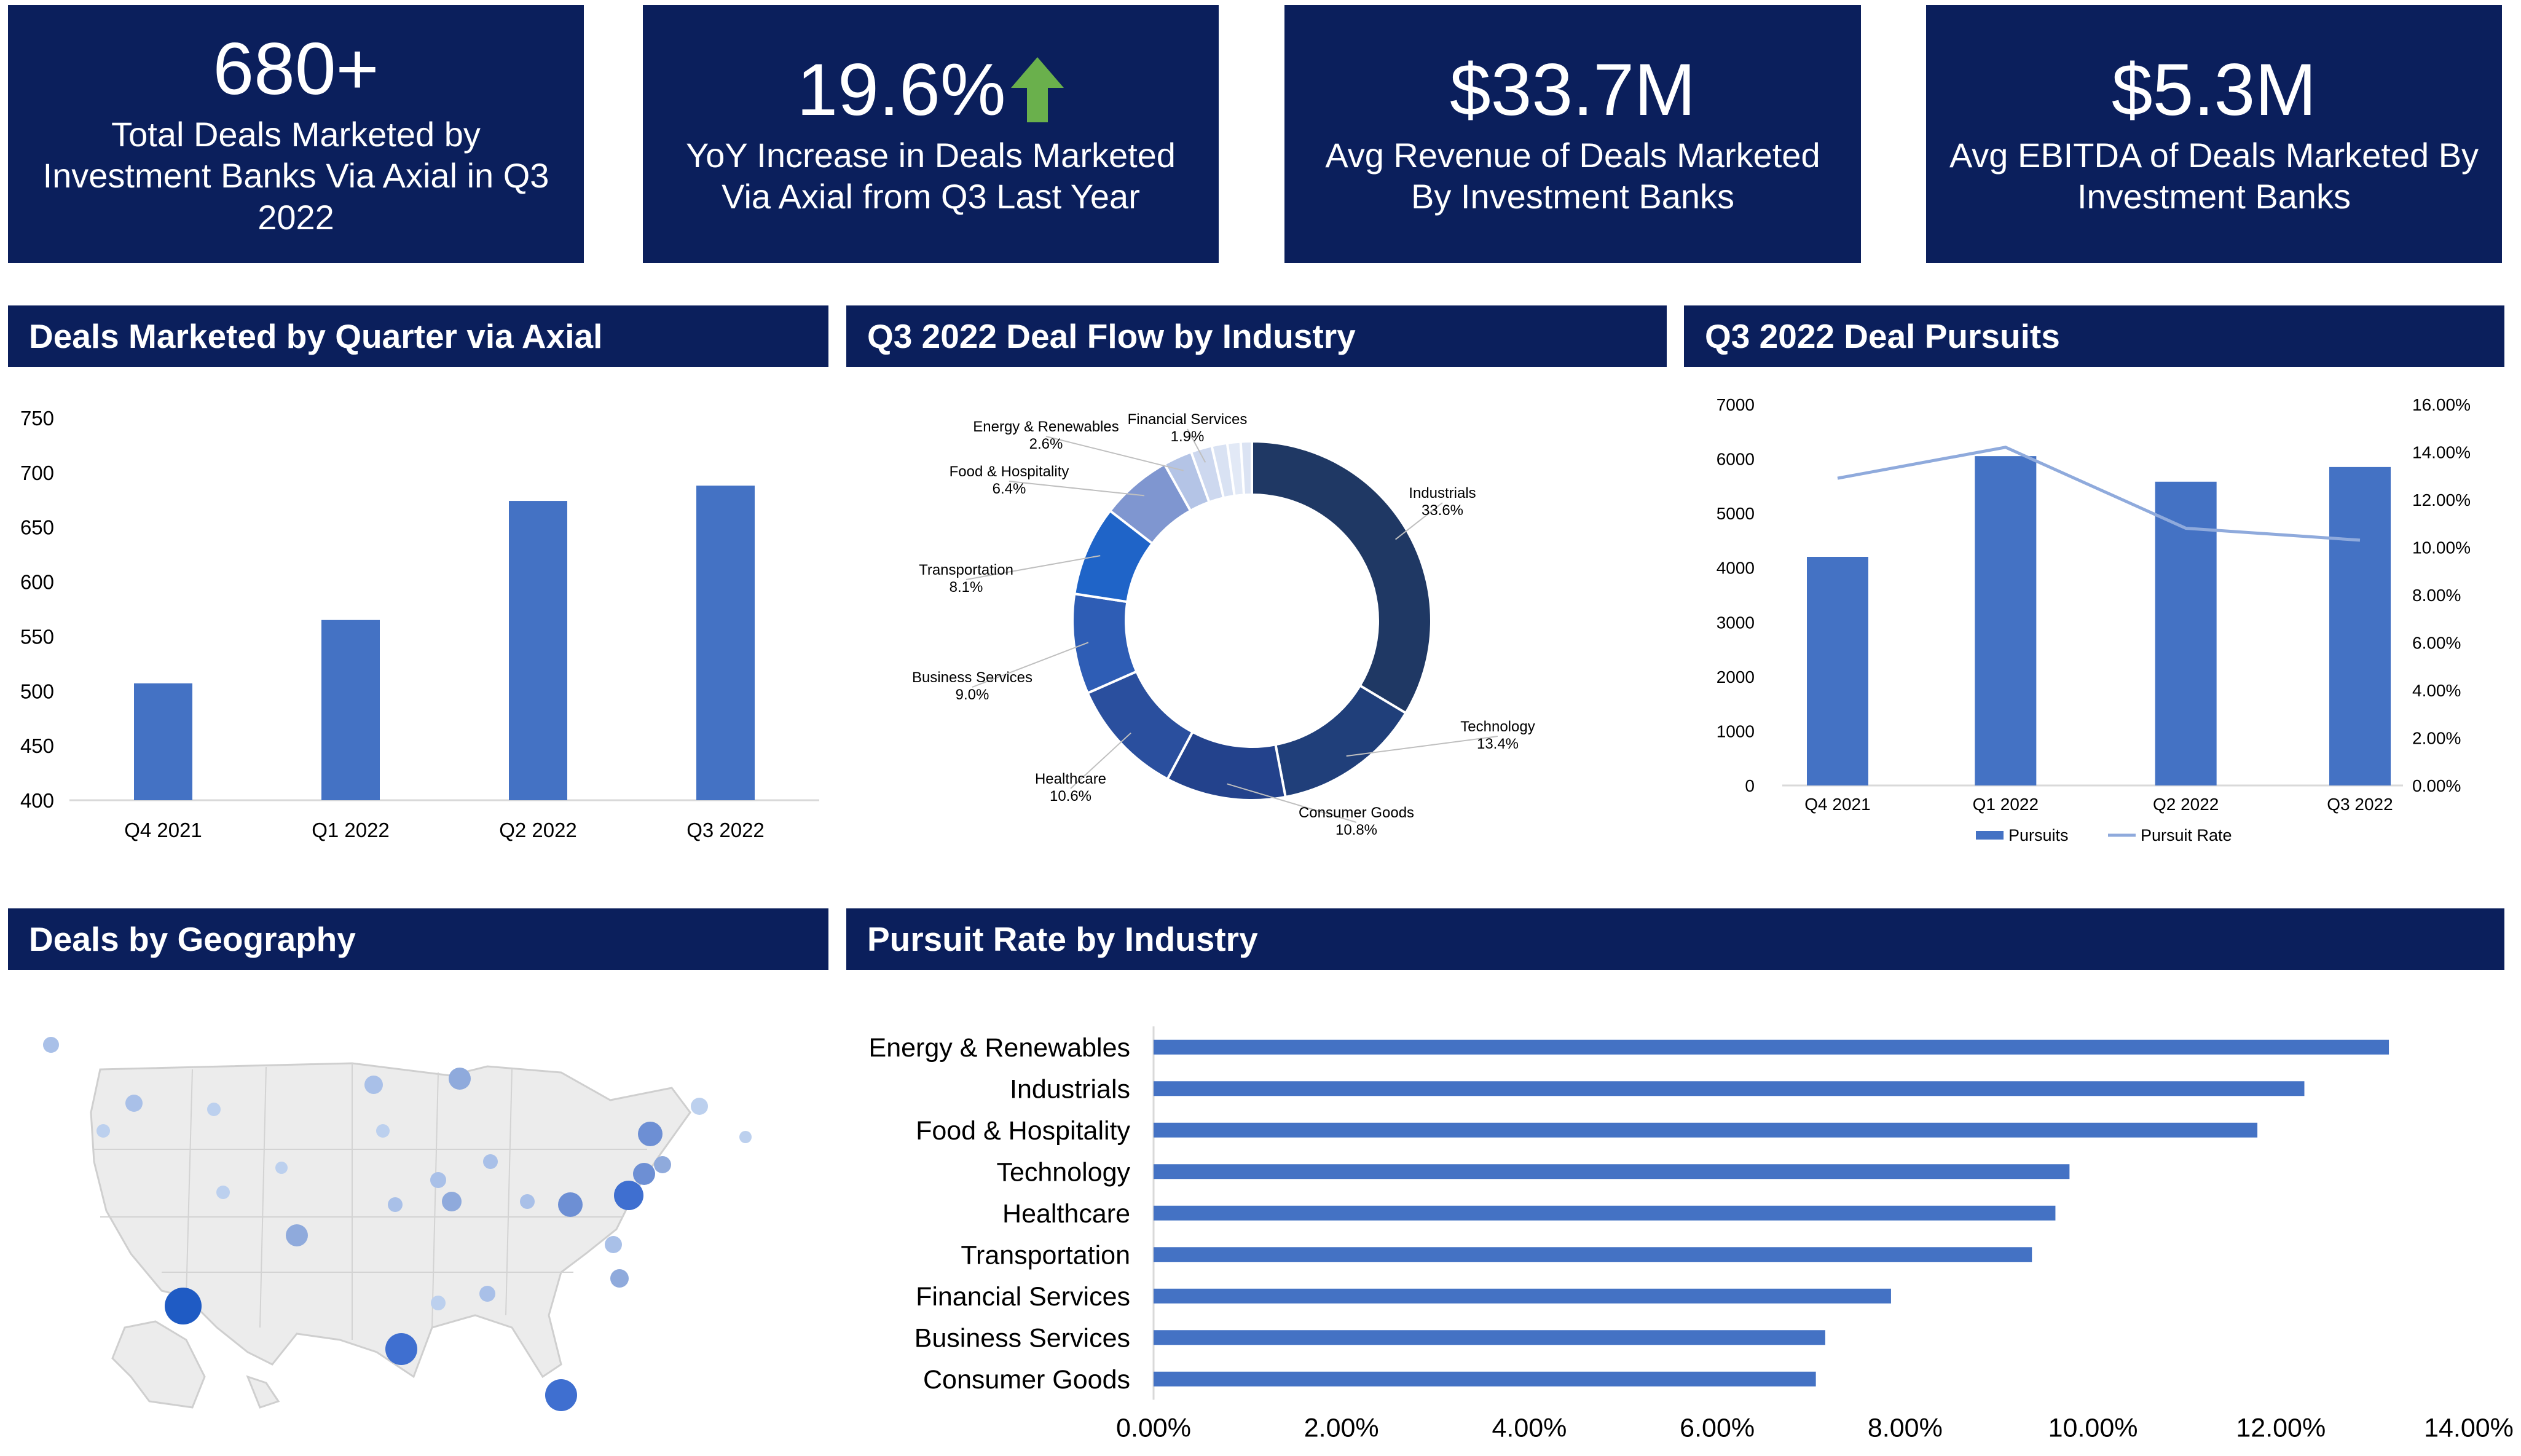 The width and height of the screenshot is (2521, 1456). What do you see at coordinates (37, 636) in the screenshot?
I see `y-tick-label: 550` at bounding box center [37, 636].